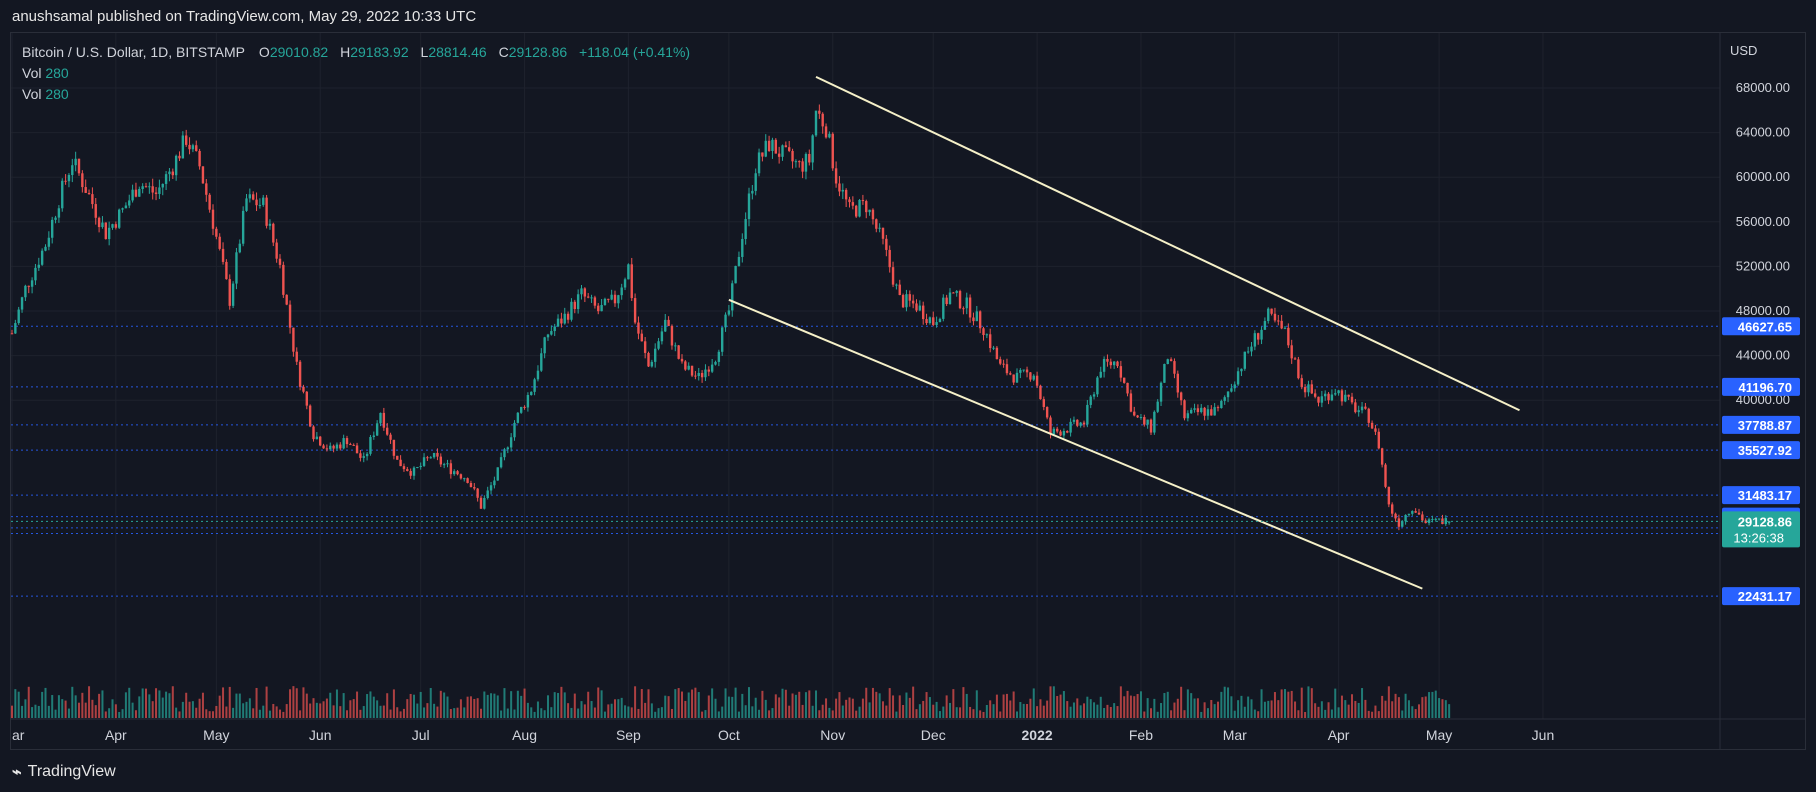 The height and width of the screenshot is (792, 1816). What do you see at coordinates (134, 52) in the screenshot?
I see `symbol-title: Bitcoin / U.S. Dollar, 1D, BITSTAMP` at bounding box center [134, 52].